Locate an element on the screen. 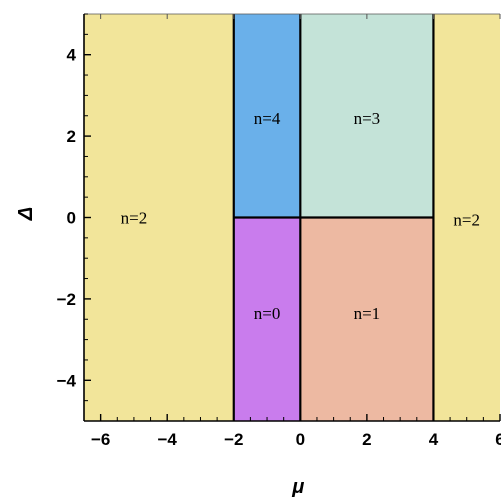  x-tick-label-4: 4 is located at coordinates (434, 439).